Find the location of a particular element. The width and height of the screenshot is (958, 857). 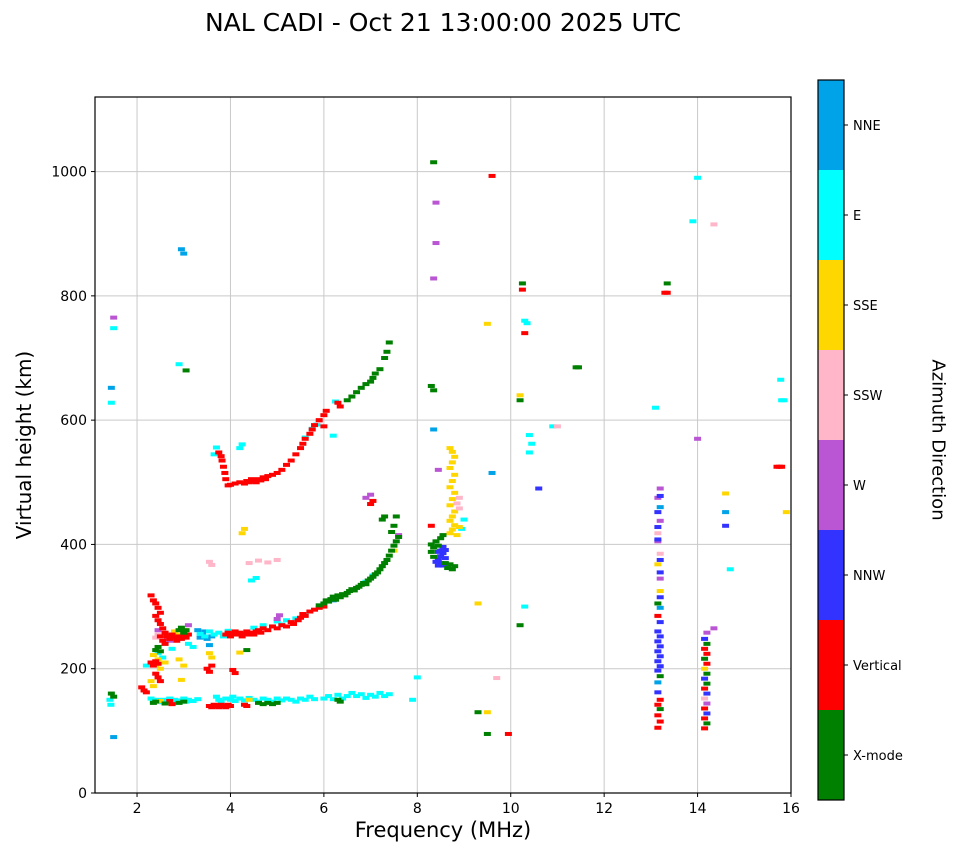

colorbar-segment-vertical is located at coordinates (831, 665).